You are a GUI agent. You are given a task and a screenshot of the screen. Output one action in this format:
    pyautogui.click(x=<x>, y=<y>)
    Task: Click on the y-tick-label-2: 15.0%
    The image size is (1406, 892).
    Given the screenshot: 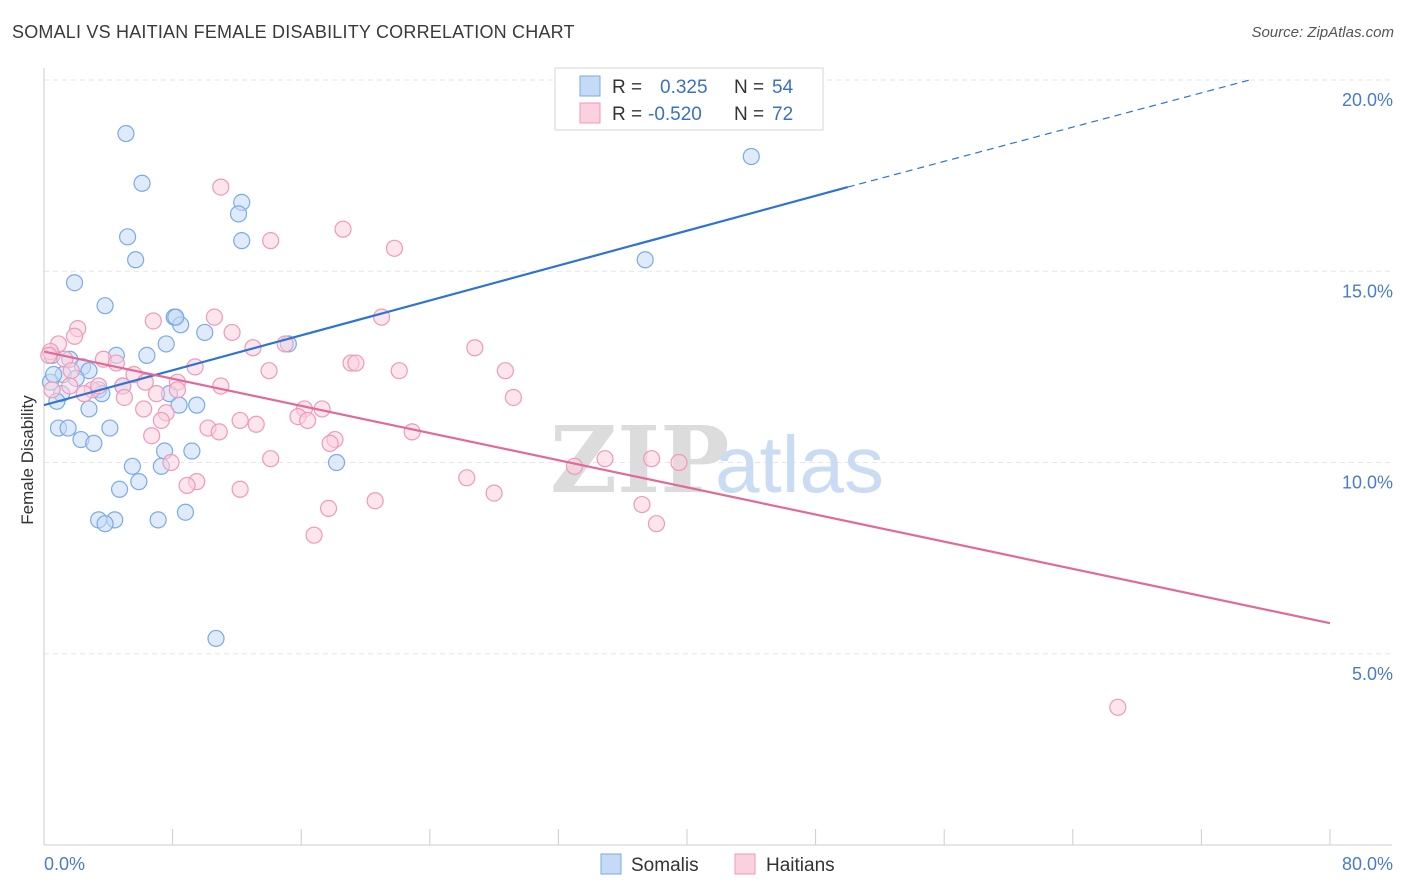 What is the action you would take?
    pyautogui.click(x=1367, y=291)
    